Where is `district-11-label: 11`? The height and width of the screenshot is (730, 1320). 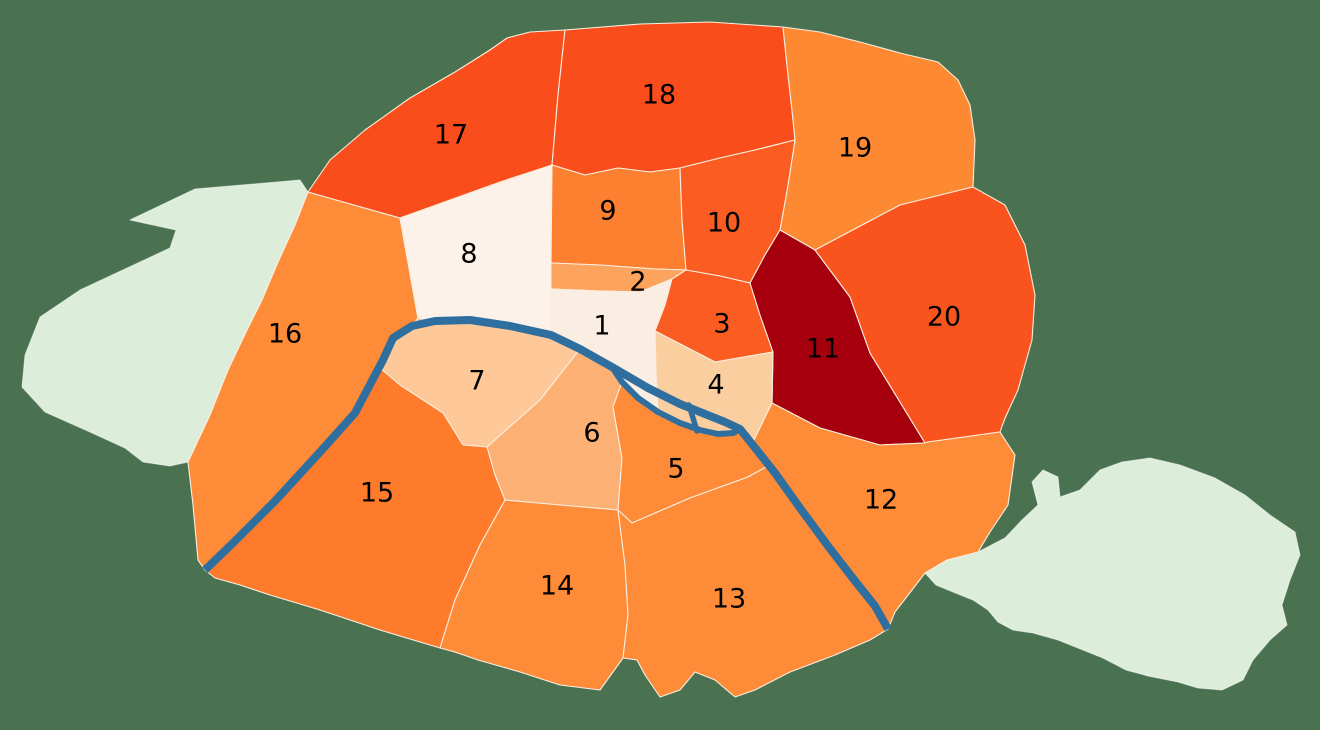 district-11-label: 11 is located at coordinates (823, 349).